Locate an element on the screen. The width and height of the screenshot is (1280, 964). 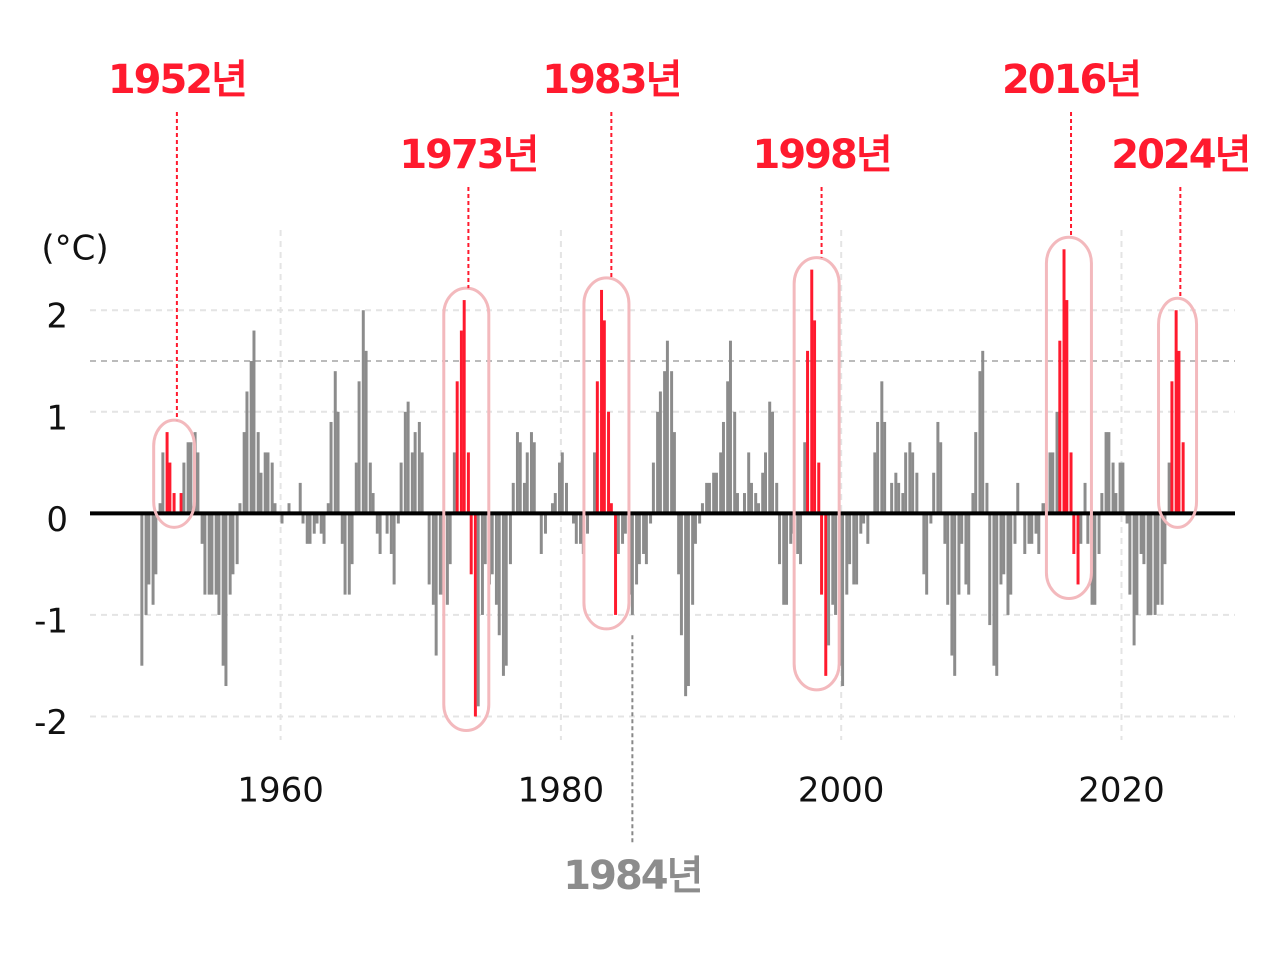
annotation-label: 2016년 is located at coordinates (1071, 80).